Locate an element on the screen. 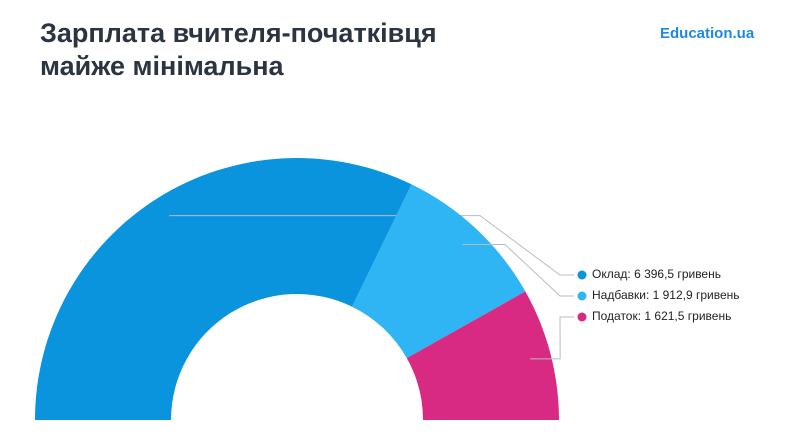 This screenshot has width=790, height=440. value-label: Надбавки: 1 912,9 гривень is located at coordinates (666, 295).